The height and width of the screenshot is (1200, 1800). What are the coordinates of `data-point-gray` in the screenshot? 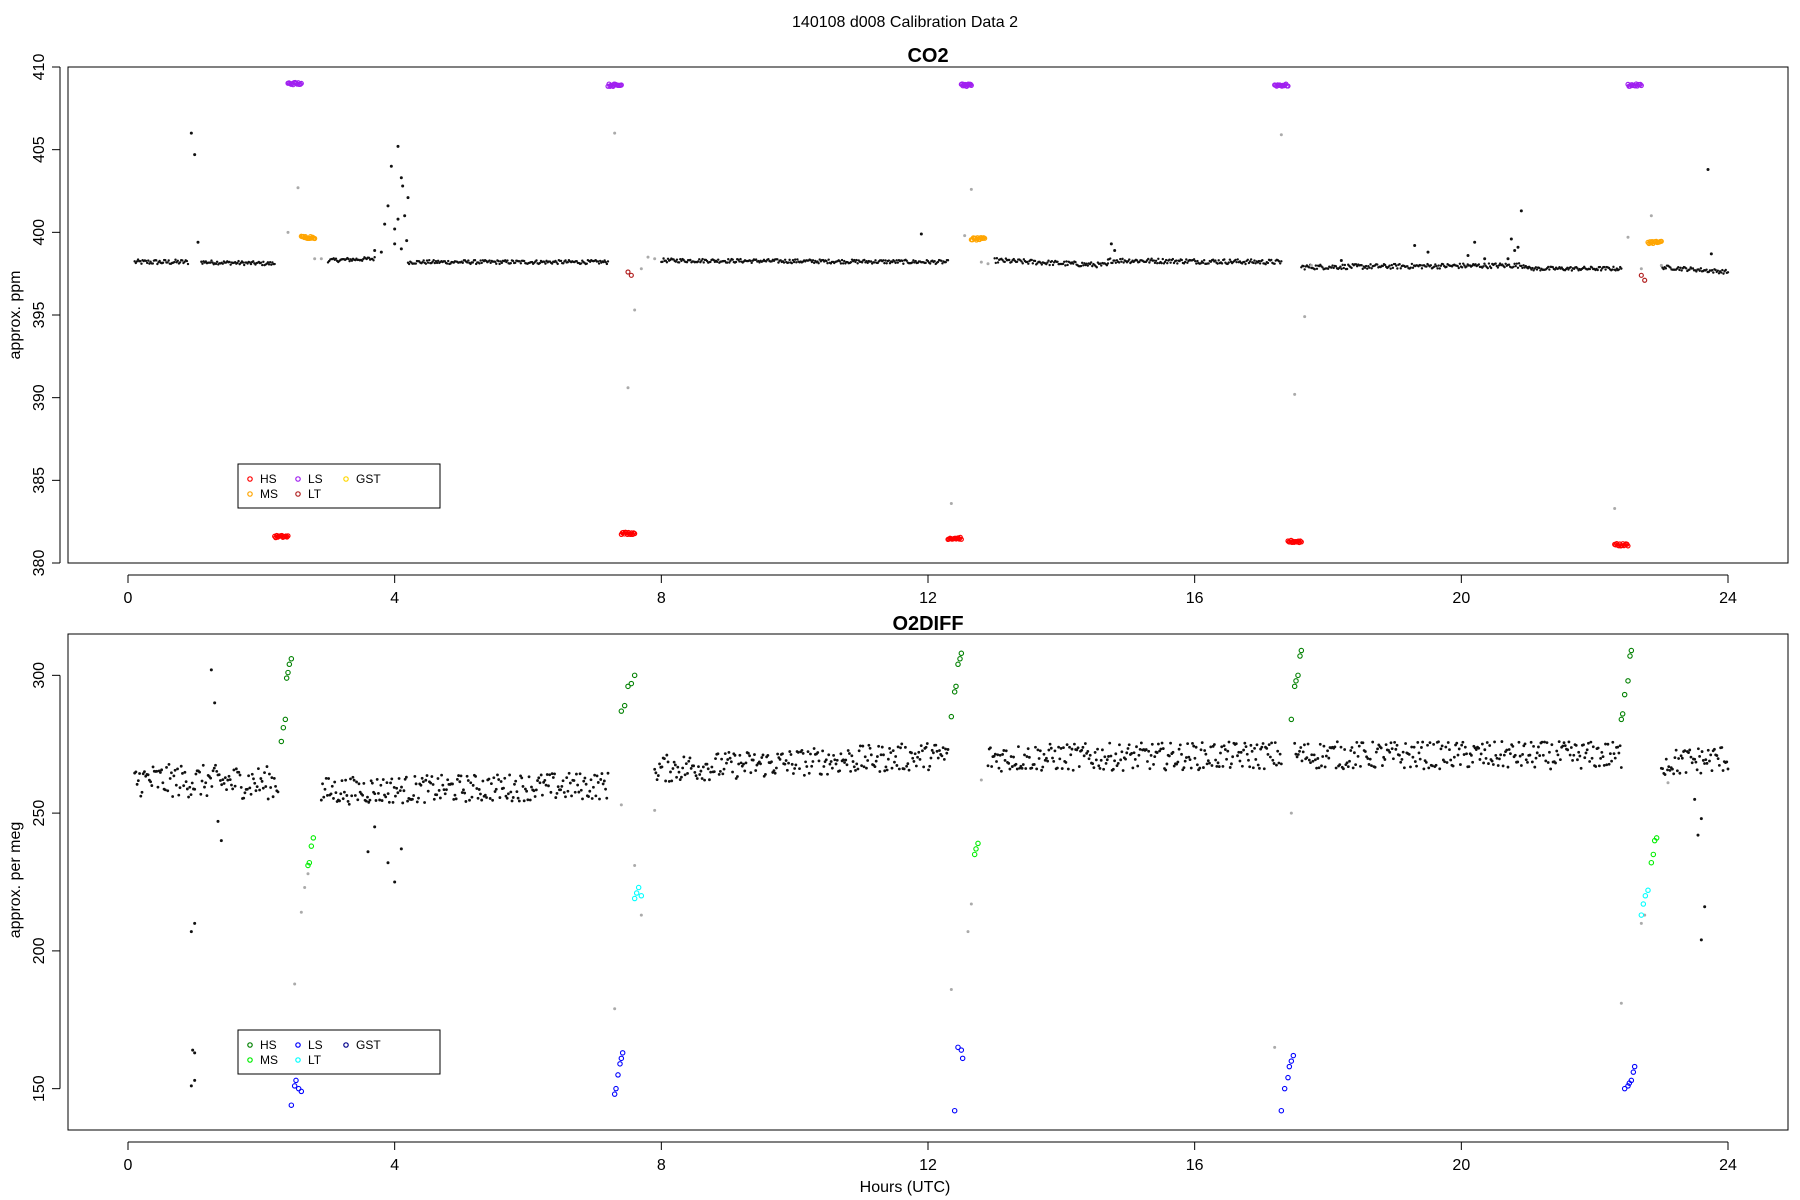 It's located at (615, 1009).